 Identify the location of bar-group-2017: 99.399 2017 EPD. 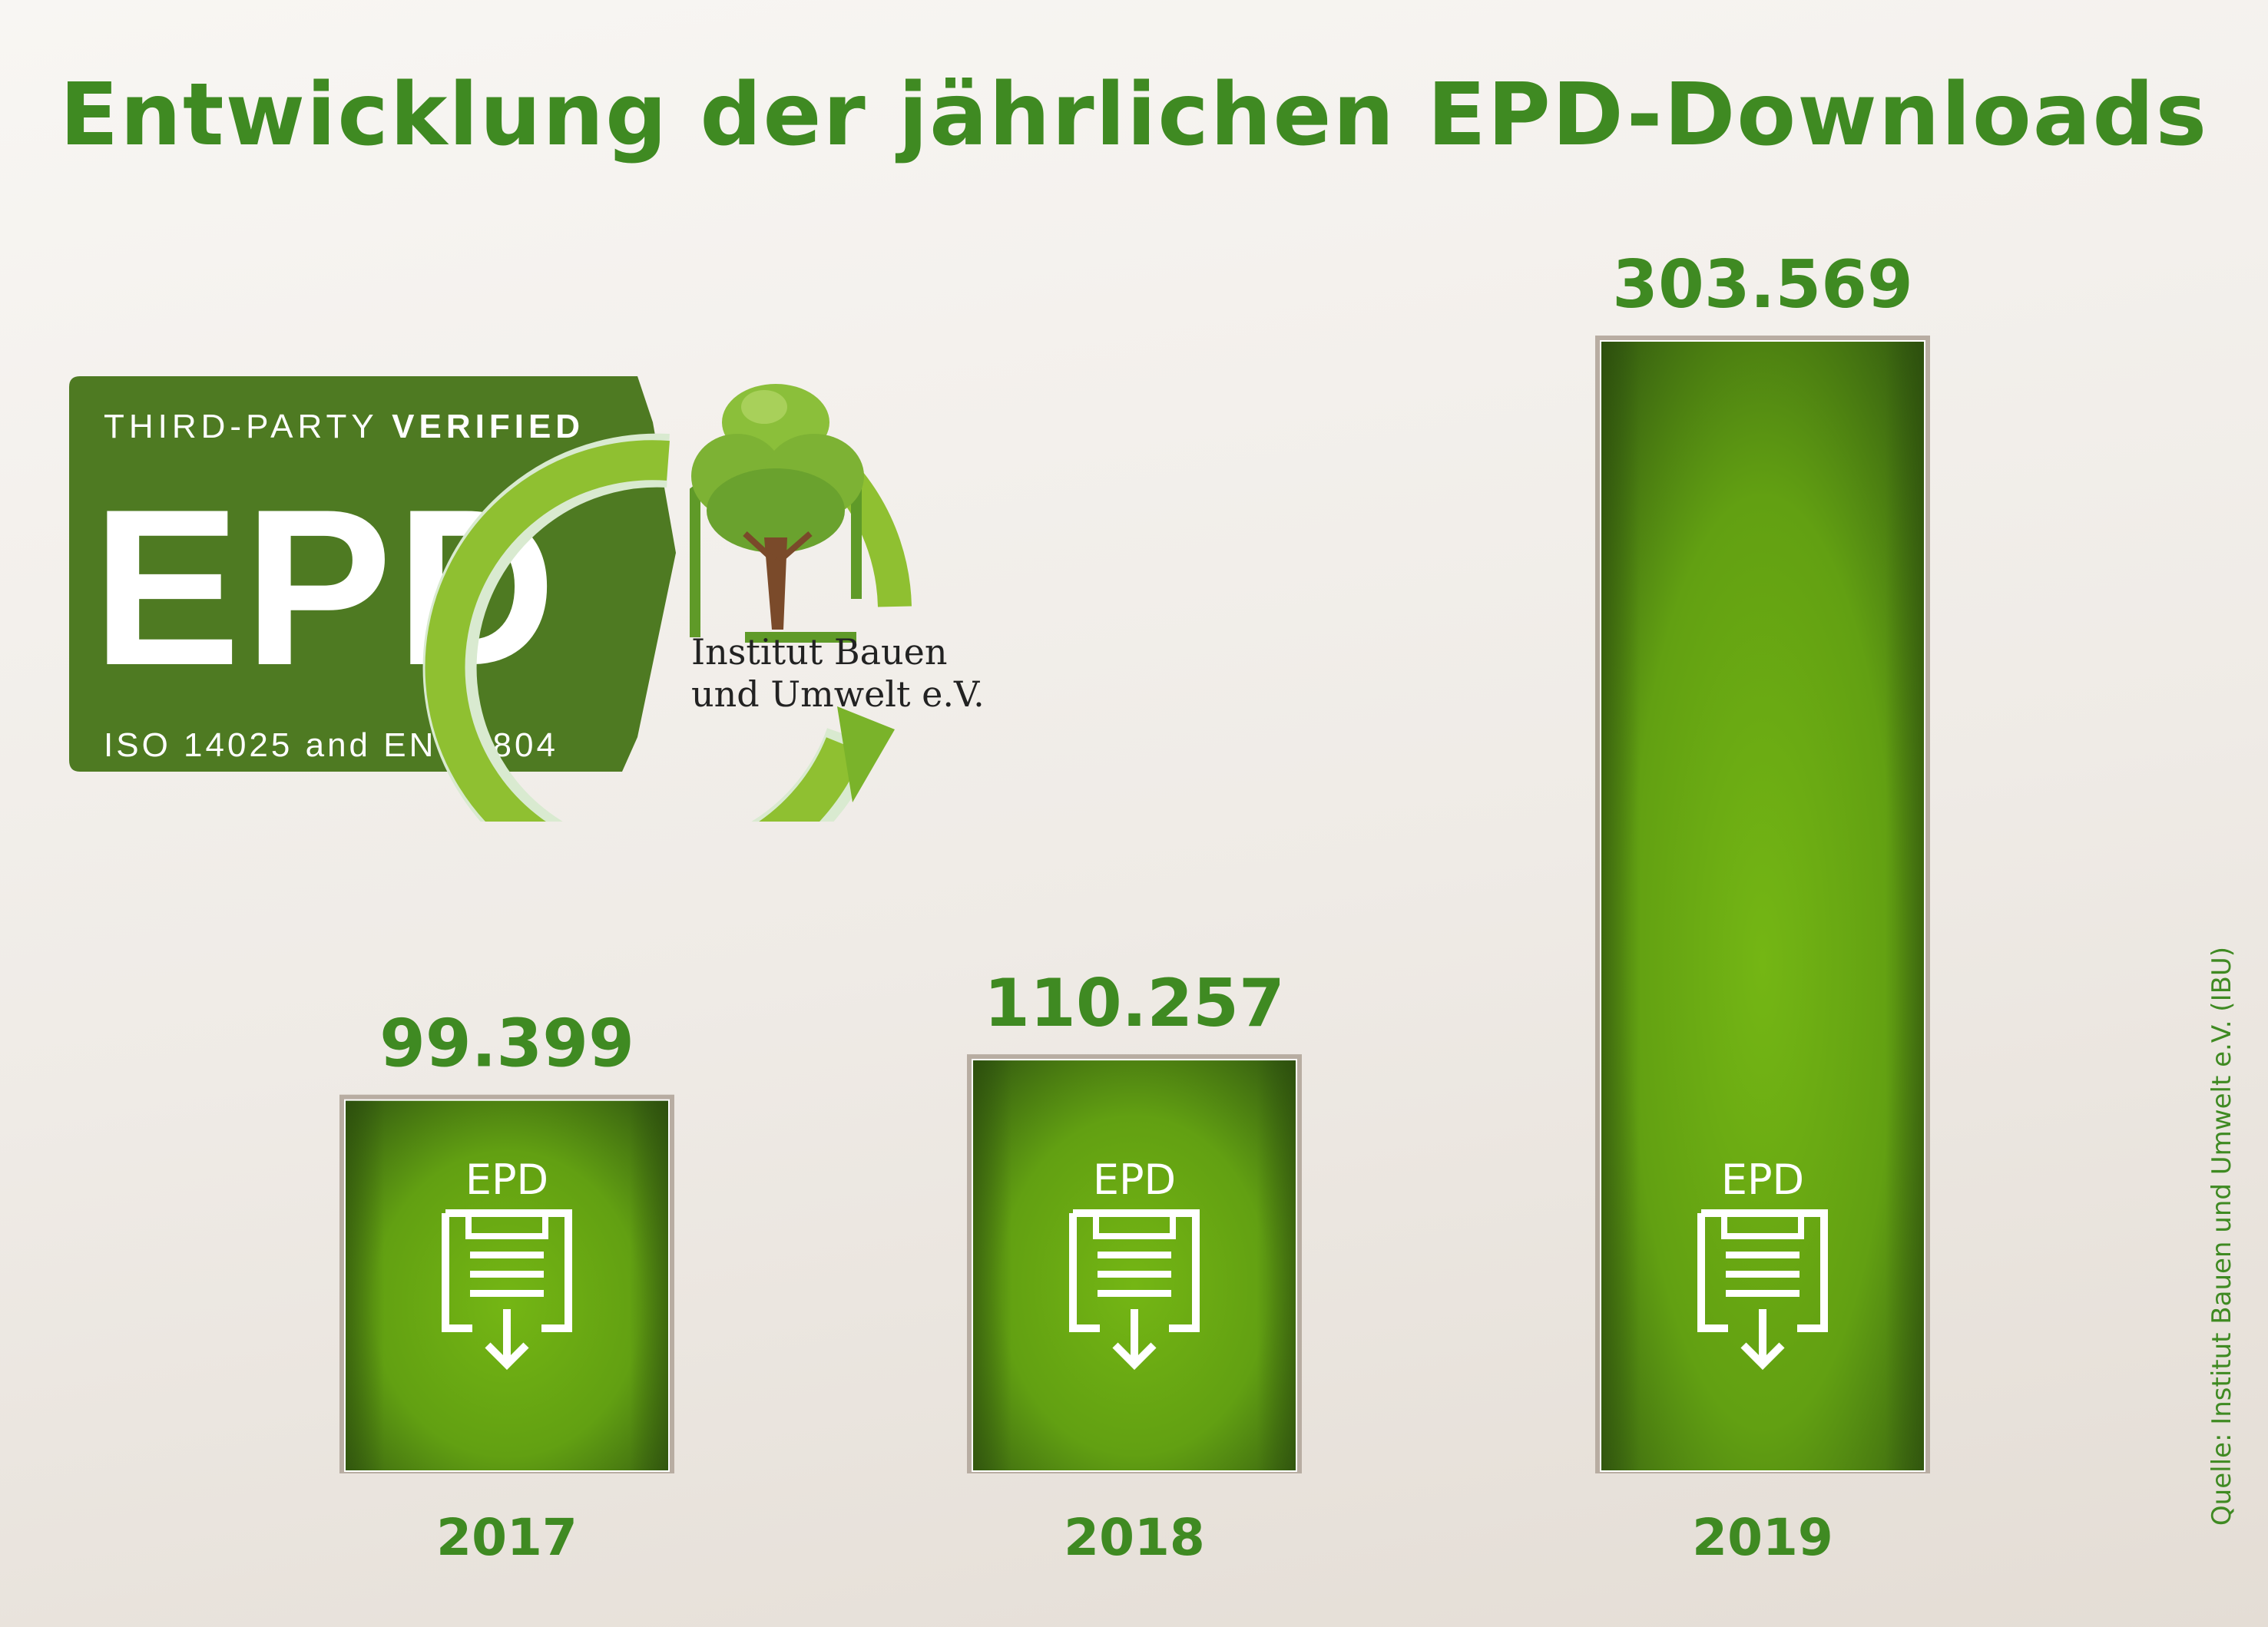
(506, 1286).